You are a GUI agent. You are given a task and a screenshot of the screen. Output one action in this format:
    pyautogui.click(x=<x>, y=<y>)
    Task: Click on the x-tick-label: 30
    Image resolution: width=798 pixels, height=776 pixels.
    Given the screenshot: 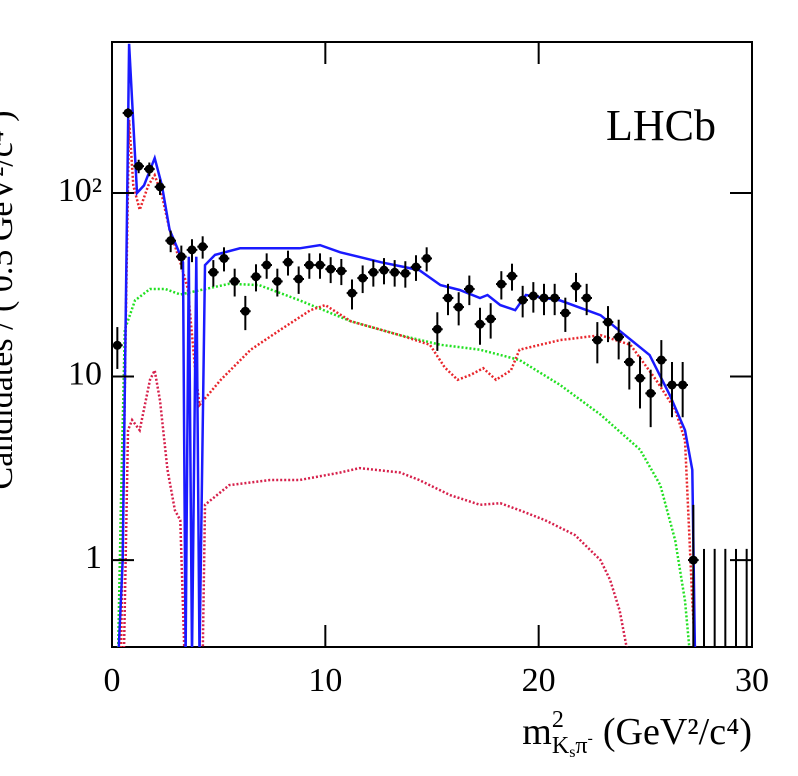 What is the action you would take?
    pyautogui.click(x=752, y=680)
    